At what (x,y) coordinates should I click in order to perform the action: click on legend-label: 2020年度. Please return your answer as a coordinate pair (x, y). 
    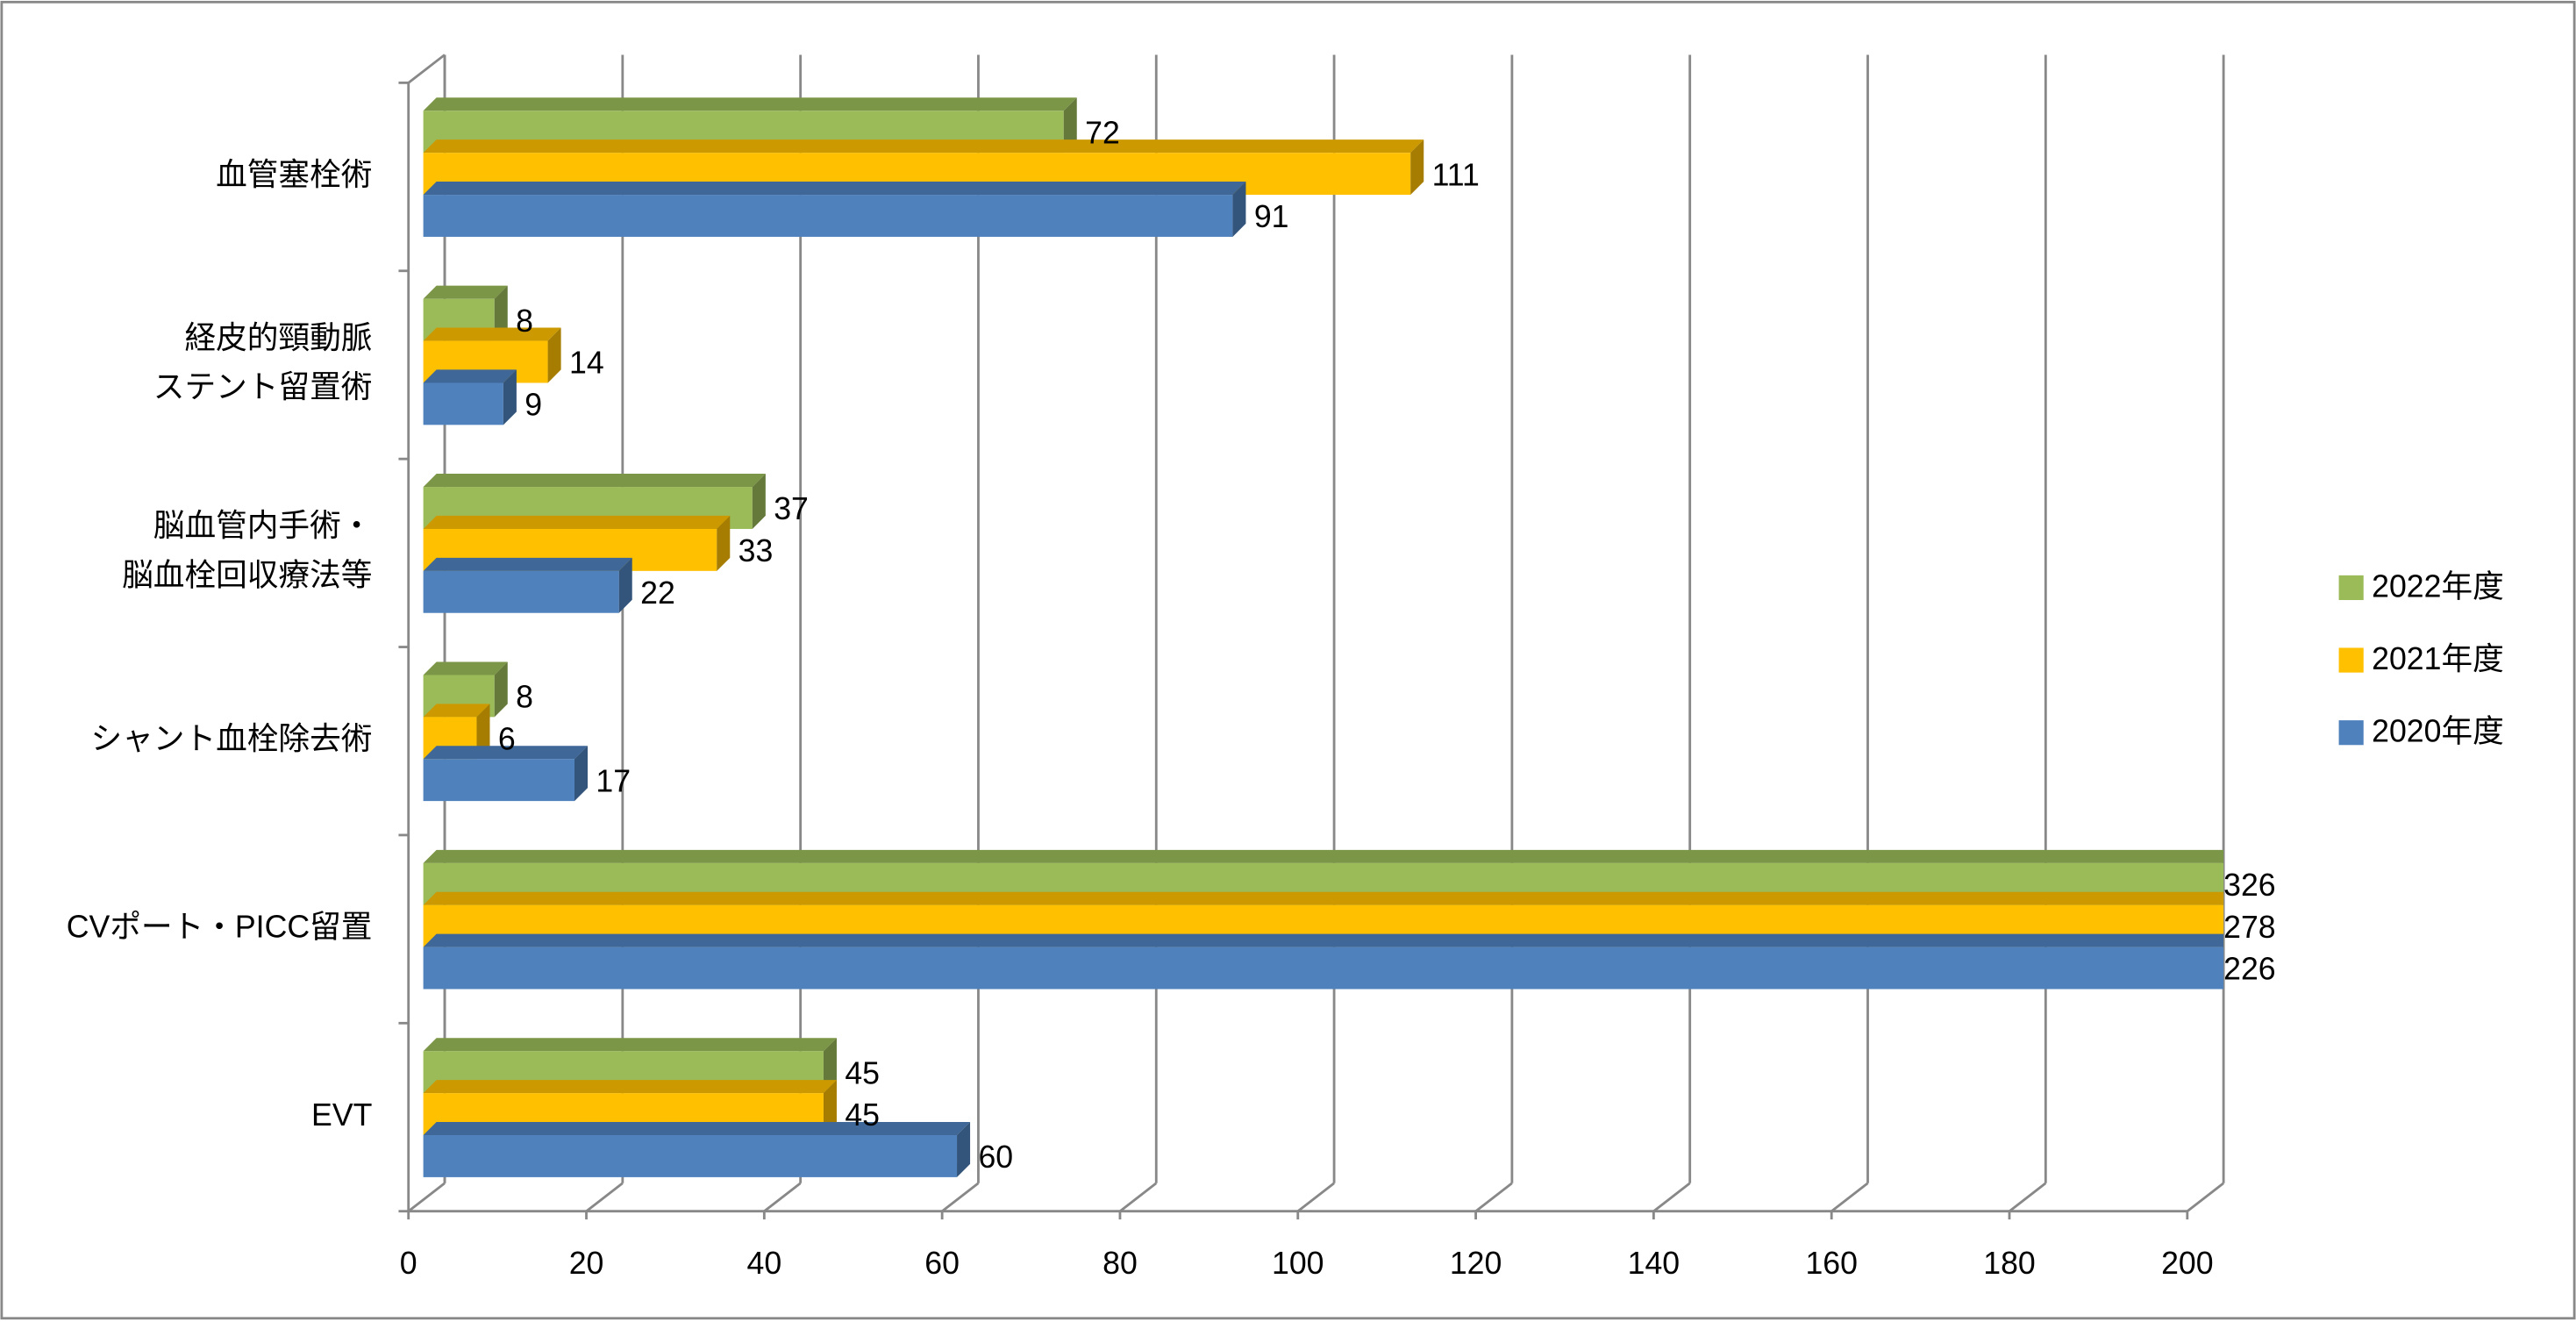
    Looking at the image, I should click on (2438, 732).